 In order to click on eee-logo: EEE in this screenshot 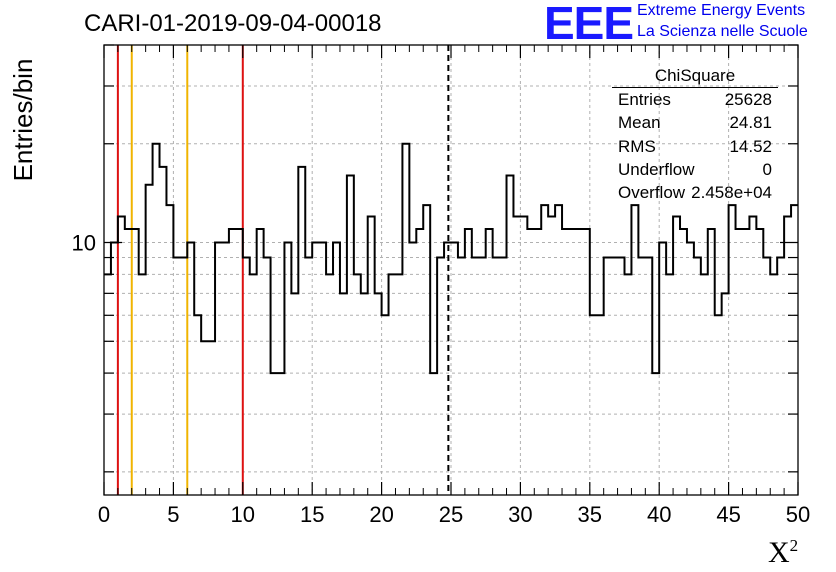, I will do `click(589, 24)`.